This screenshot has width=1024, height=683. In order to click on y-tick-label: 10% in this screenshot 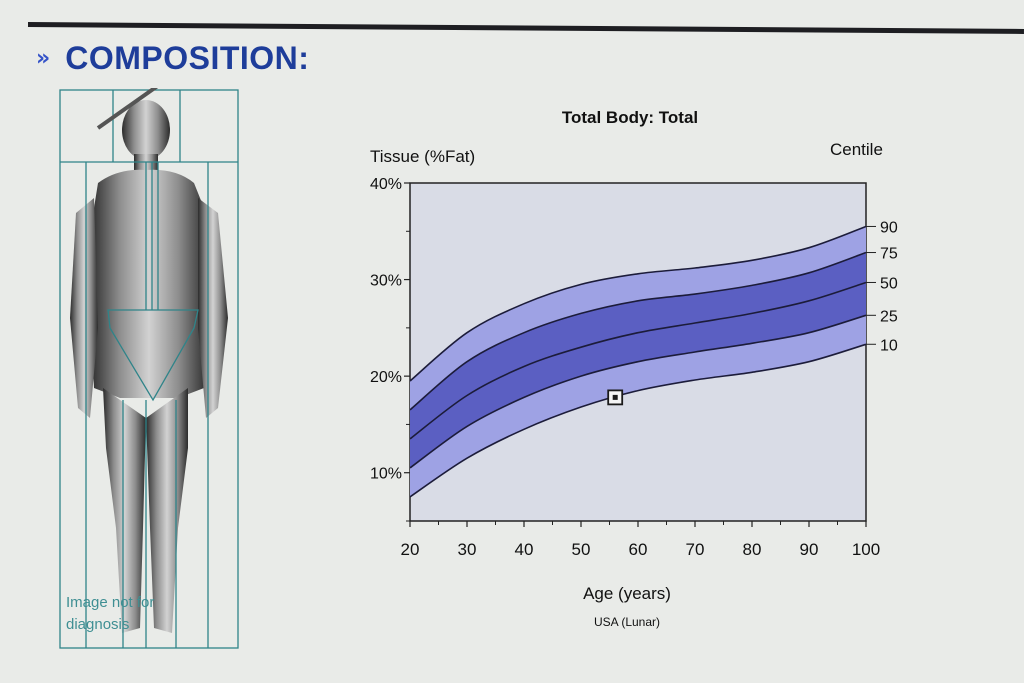, I will do `click(386, 474)`.